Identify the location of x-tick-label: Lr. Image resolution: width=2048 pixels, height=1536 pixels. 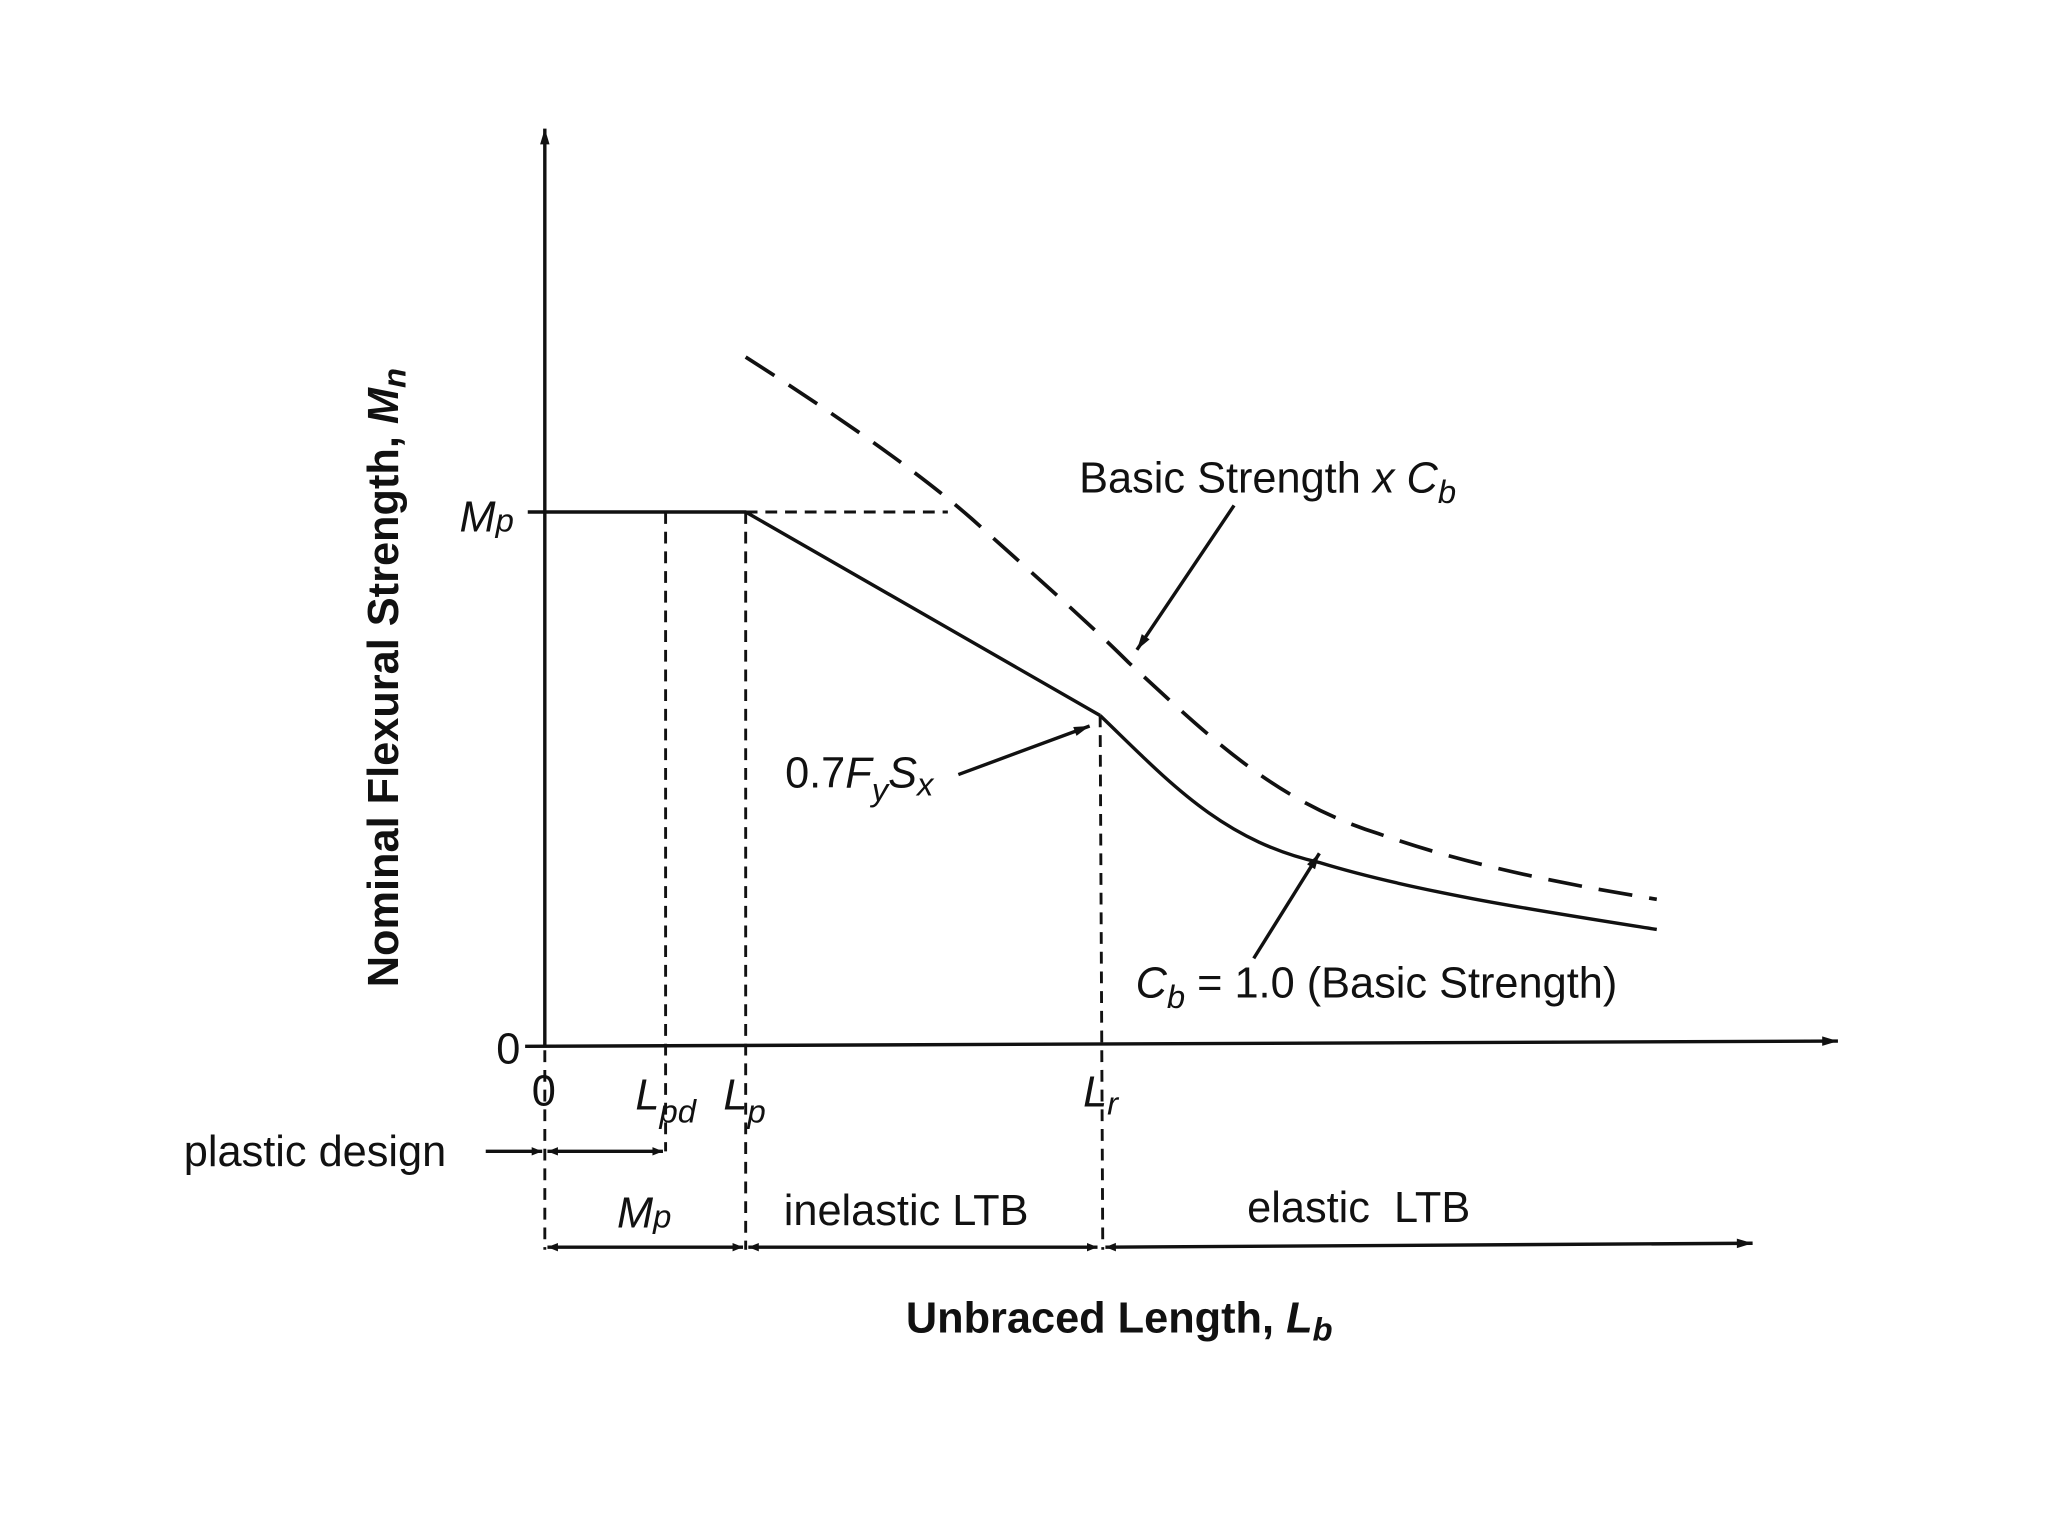
(1101, 1095).